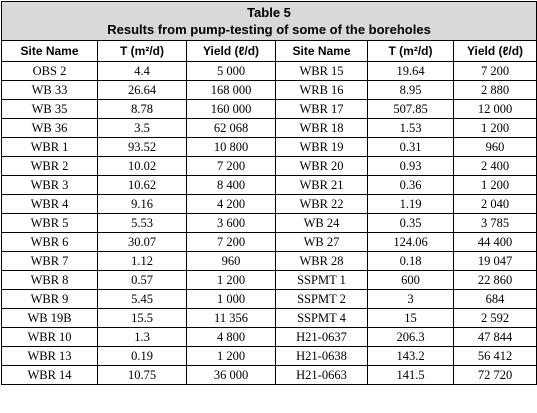  I want to click on header-site-name-2: Site Name, so click(321, 51).